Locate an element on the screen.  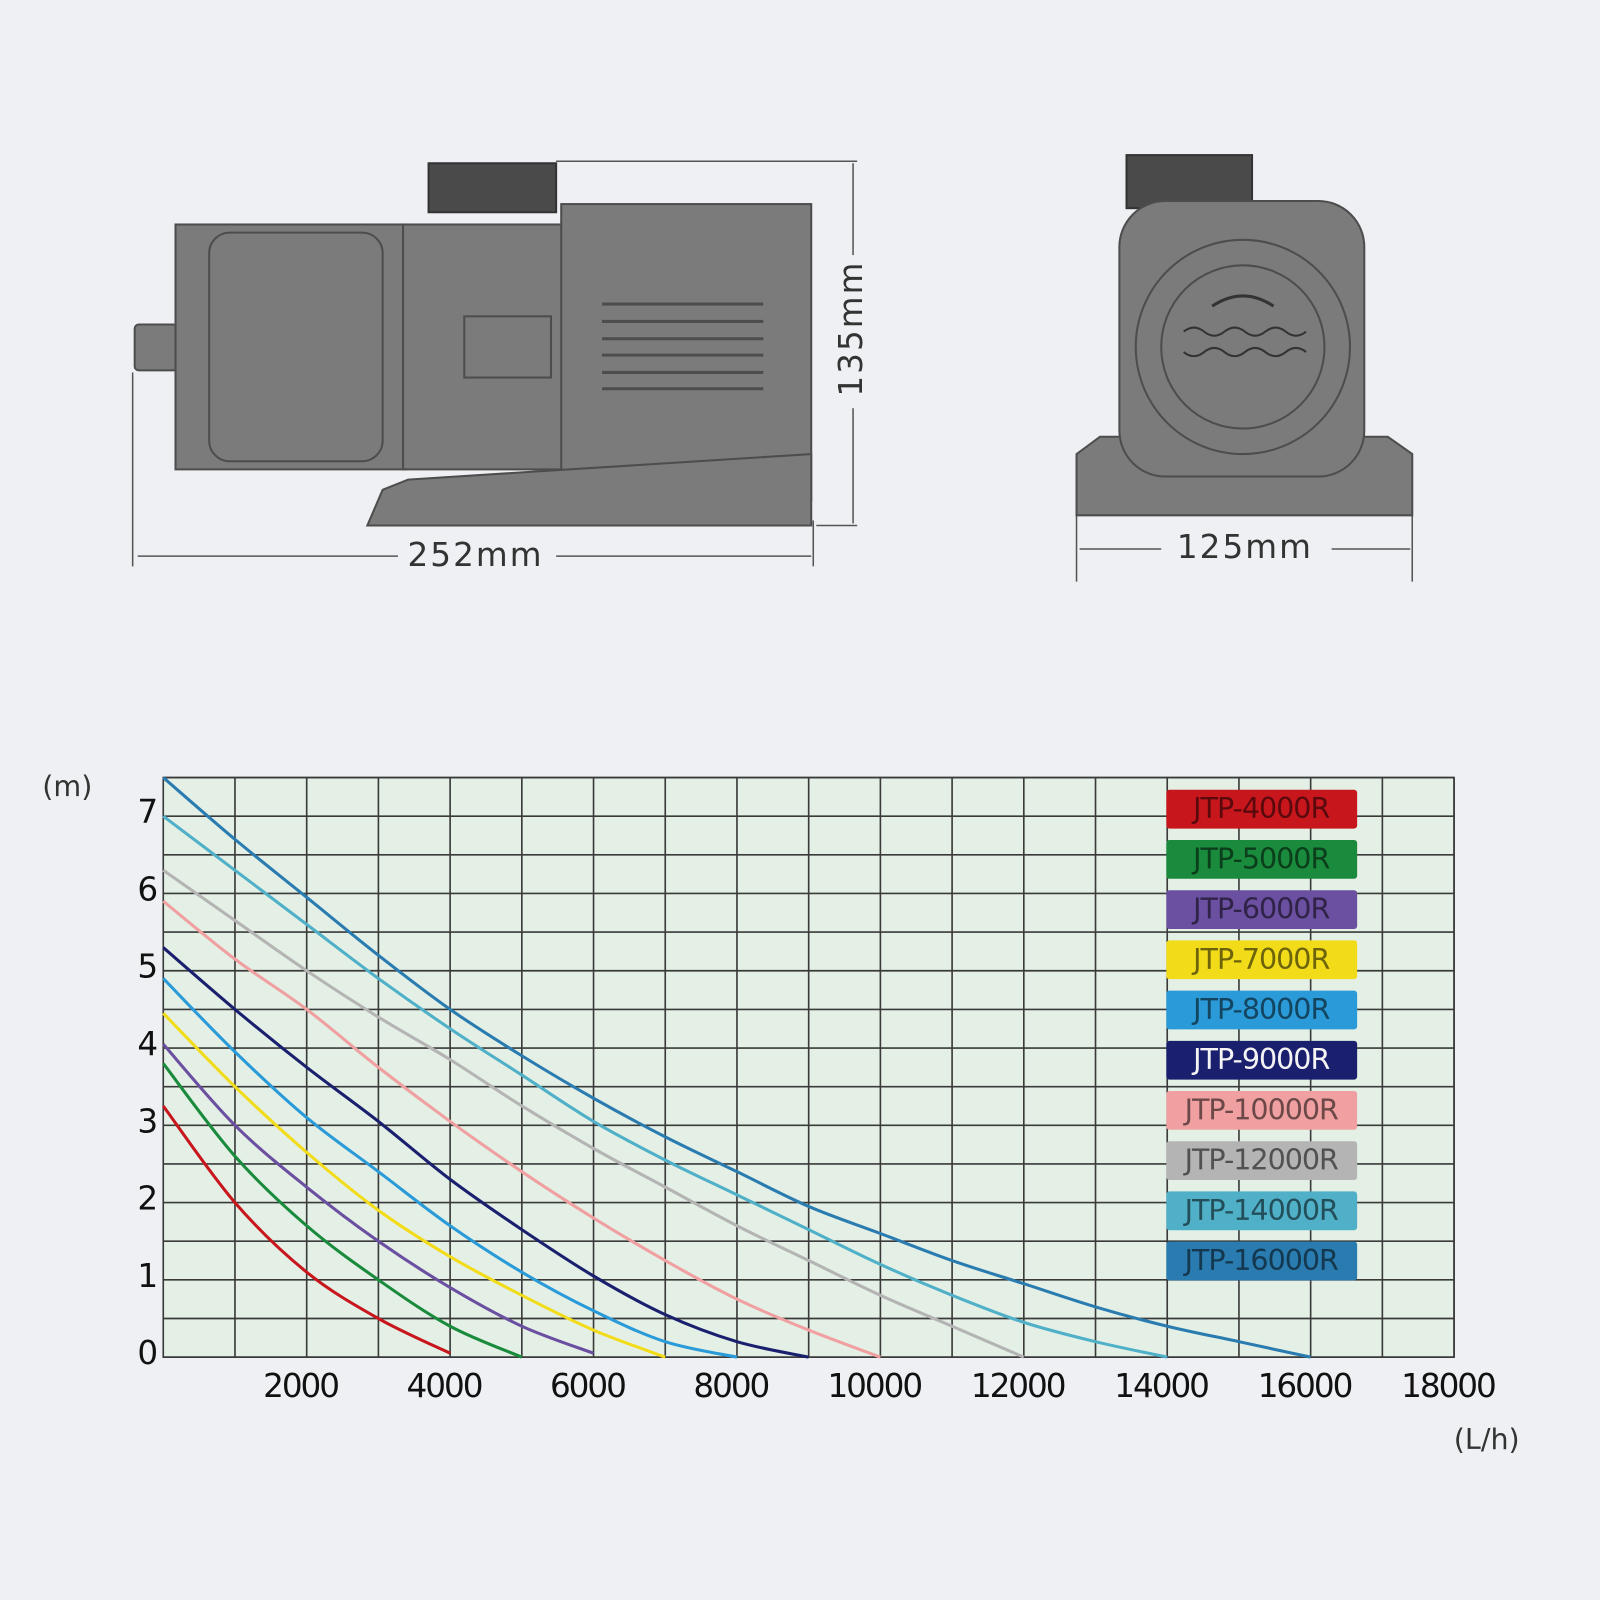
legend-label: JTP-8000R is located at coordinates (1260, 1009).